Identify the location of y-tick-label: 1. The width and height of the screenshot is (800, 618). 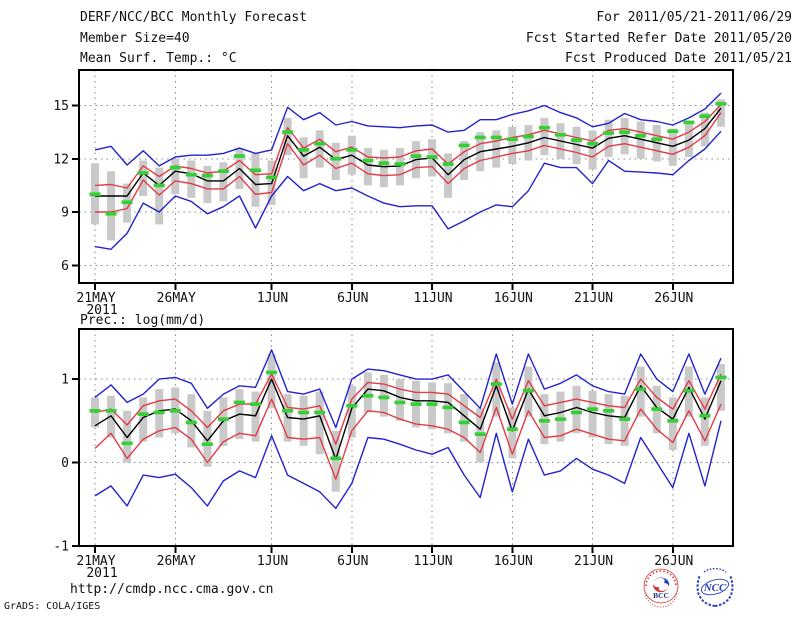
(65, 380).